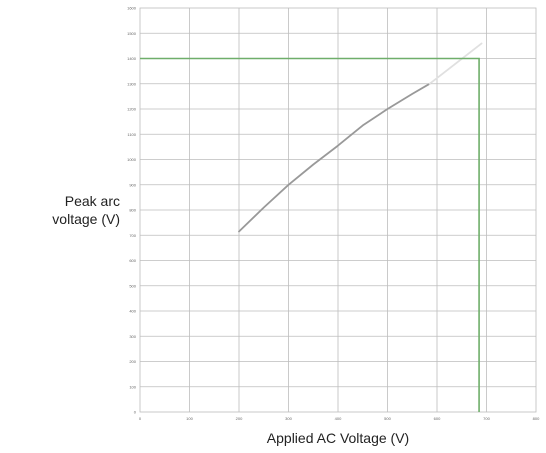 This screenshot has width=546, height=453. I want to click on y-axis-label-line1: Peak arc, so click(92, 201).